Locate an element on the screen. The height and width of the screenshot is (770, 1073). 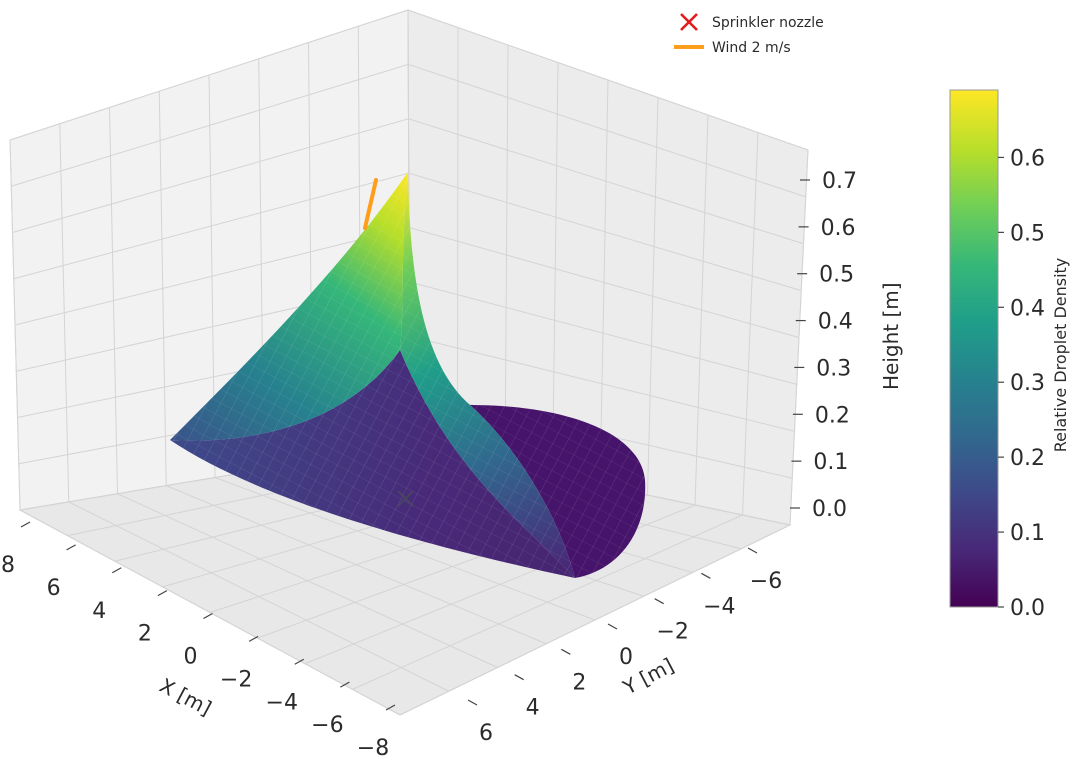
legend-wind-label: Wind 2 m/s is located at coordinates (751, 48).